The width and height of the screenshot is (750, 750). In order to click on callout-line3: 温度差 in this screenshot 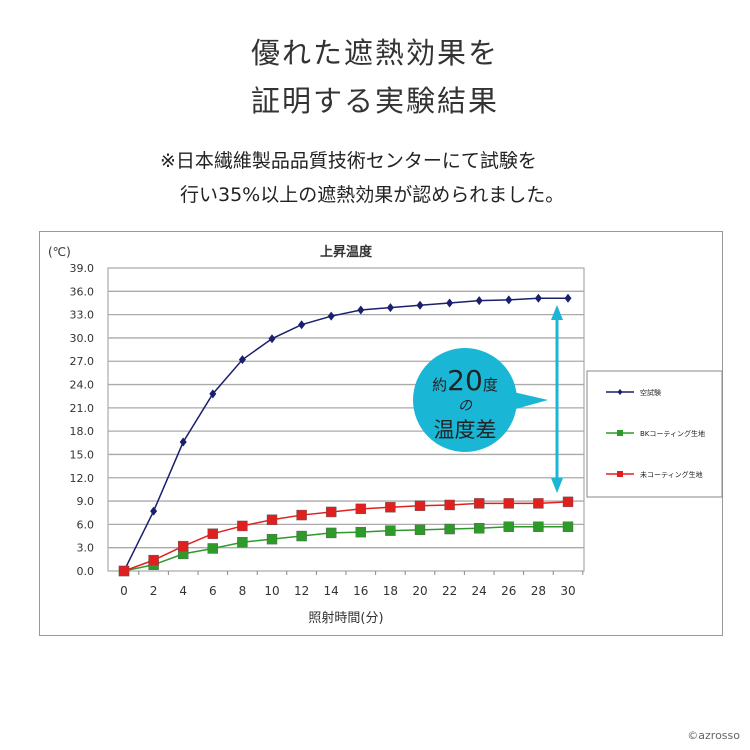, I will do `click(465, 430)`.